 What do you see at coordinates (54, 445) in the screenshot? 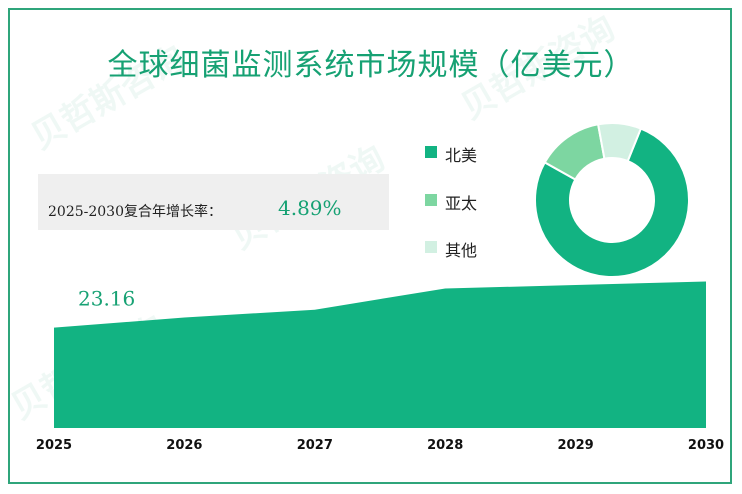
I see `x-tick-label: 2025` at bounding box center [54, 445].